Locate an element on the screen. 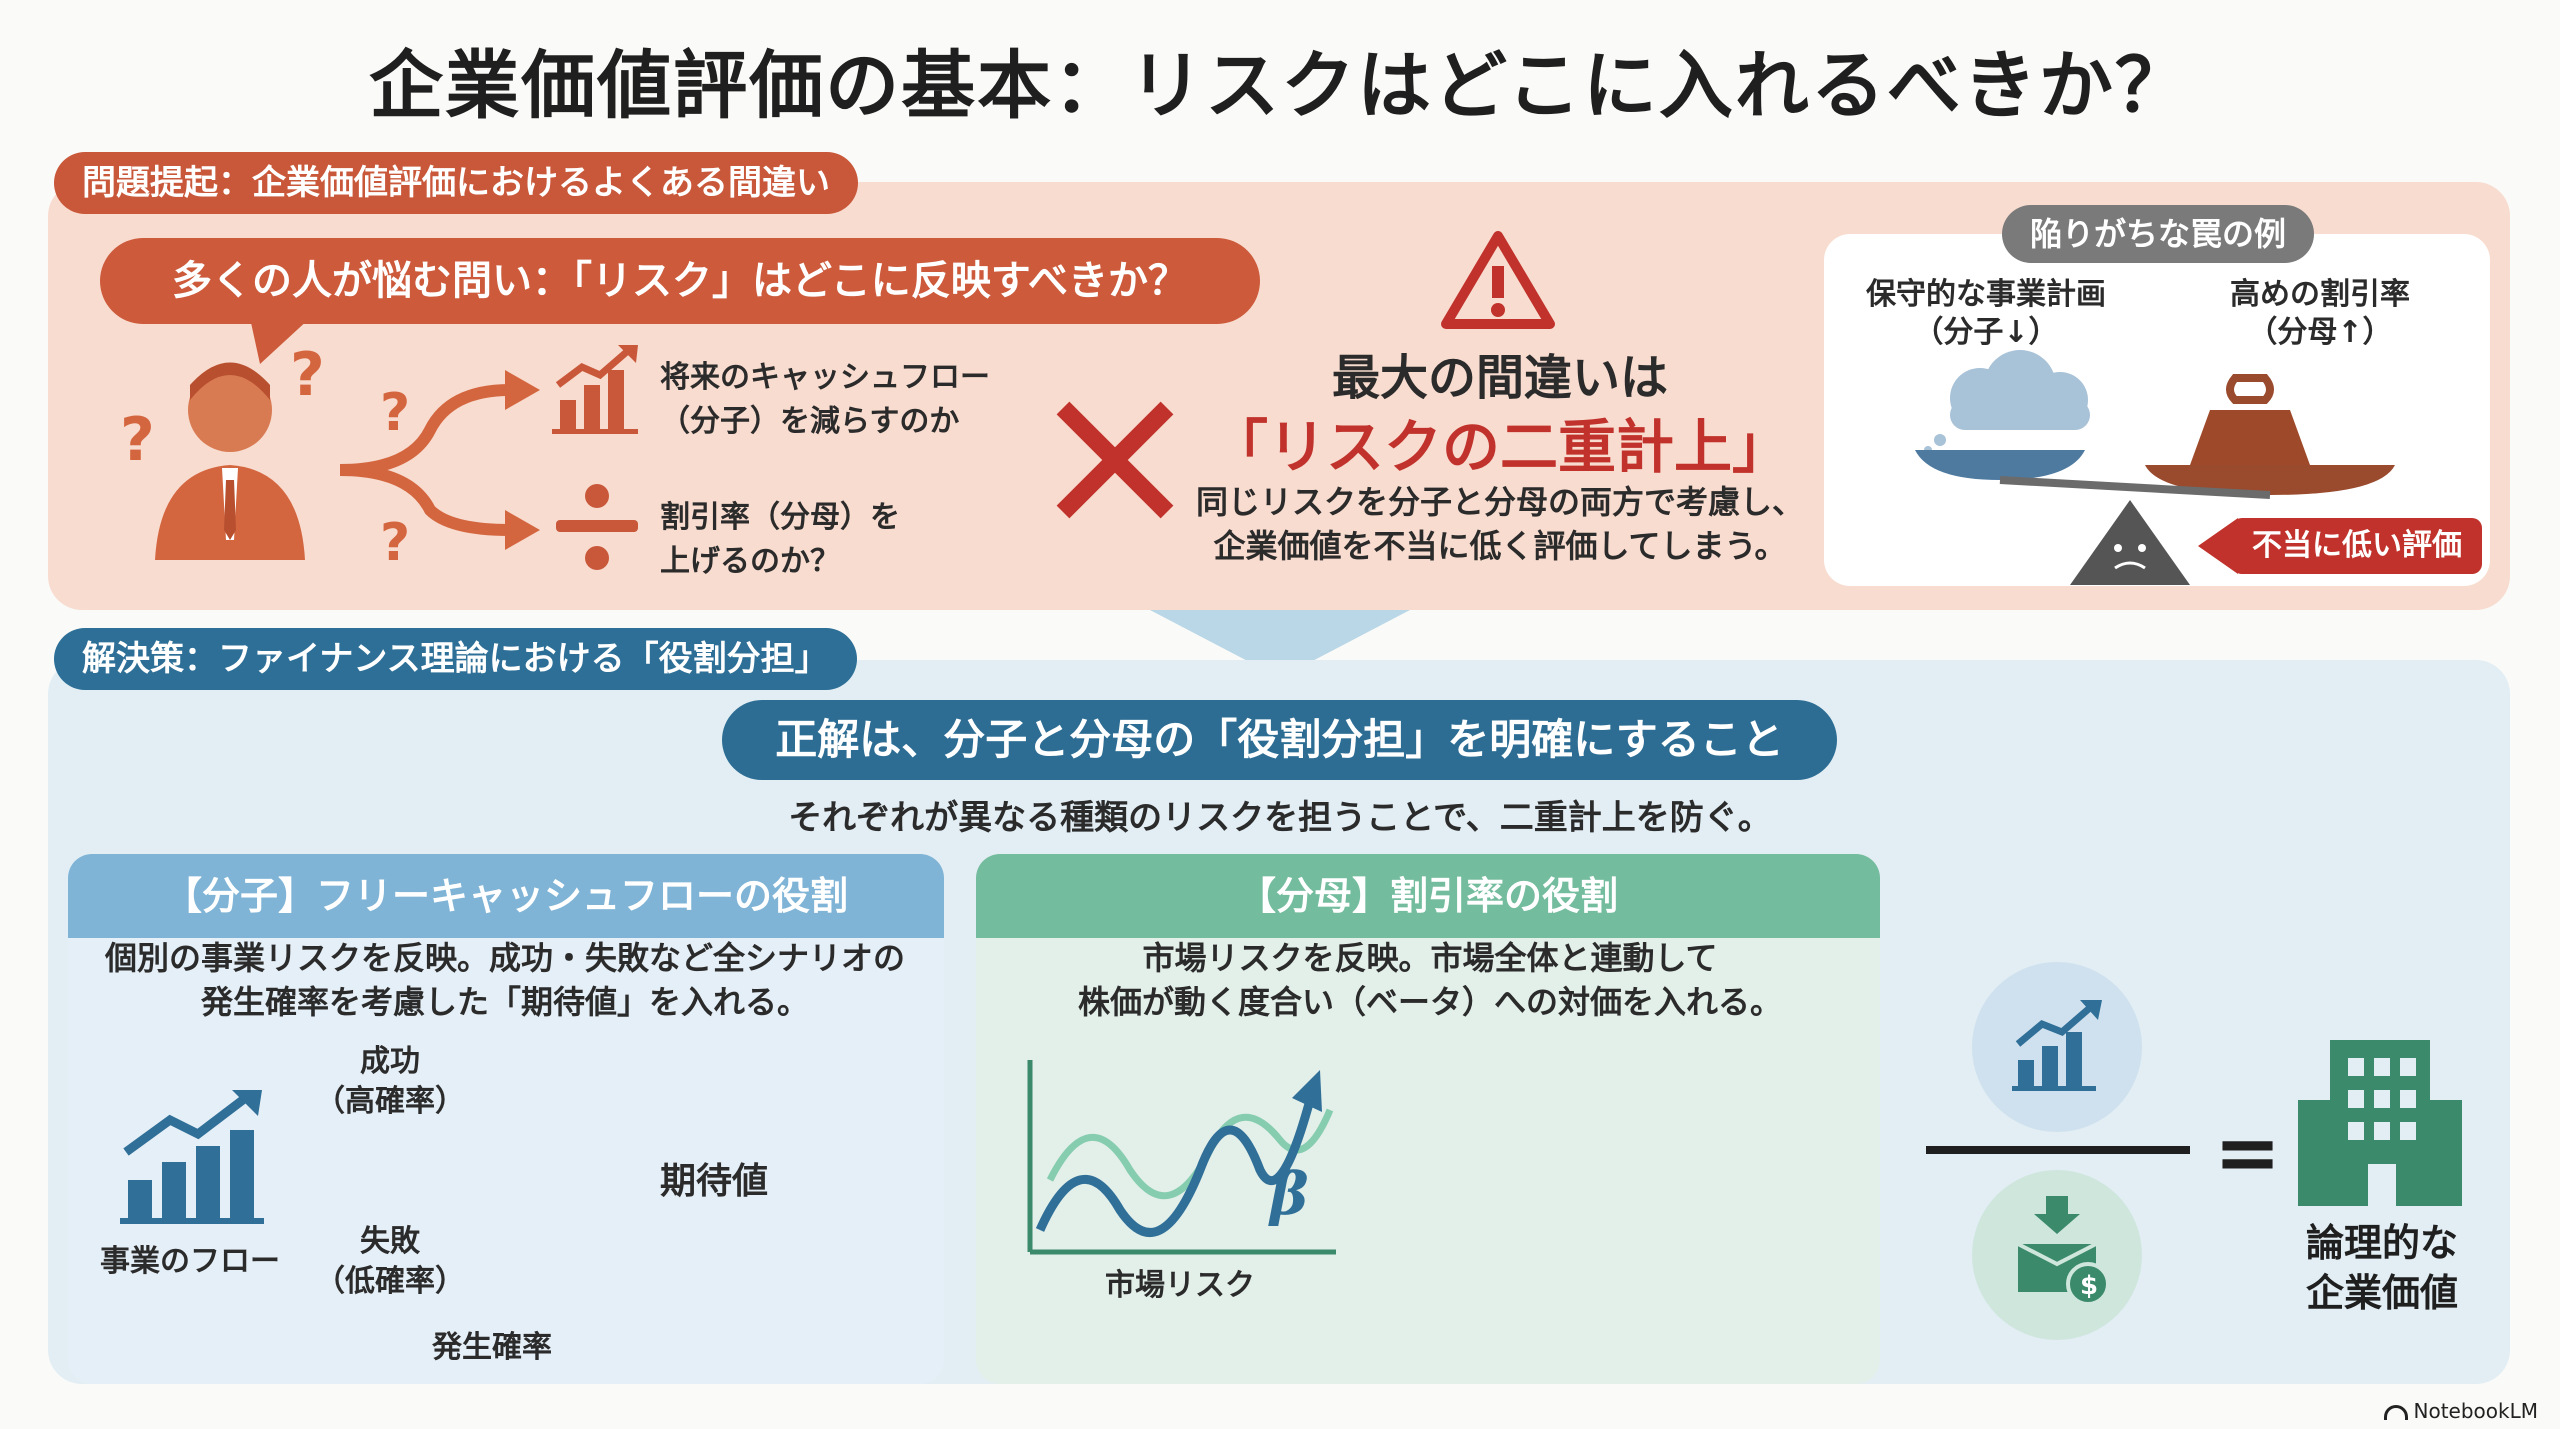 The height and width of the screenshot is (1429, 2560). beta-symbol: β is located at coordinates (1289, 1194).